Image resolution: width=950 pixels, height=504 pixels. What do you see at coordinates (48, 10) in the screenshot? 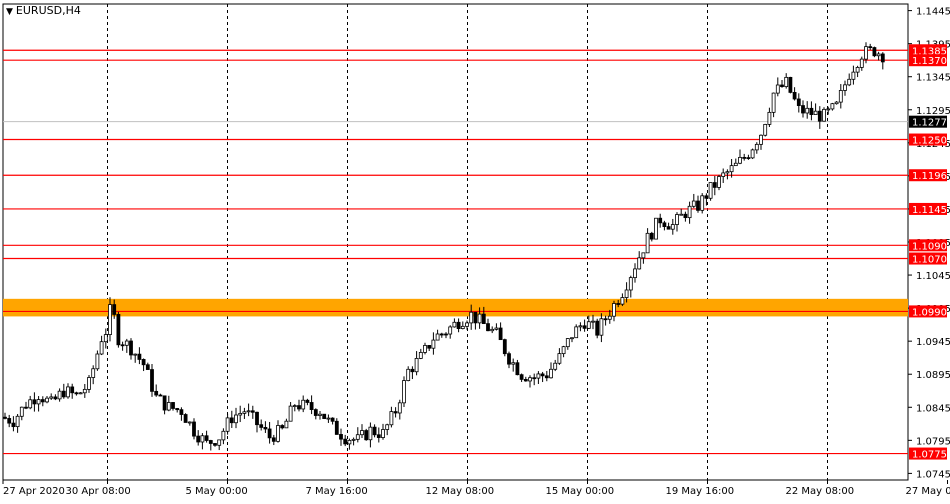
I see `symbol-label: EURUSD,H4` at bounding box center [48, 10].